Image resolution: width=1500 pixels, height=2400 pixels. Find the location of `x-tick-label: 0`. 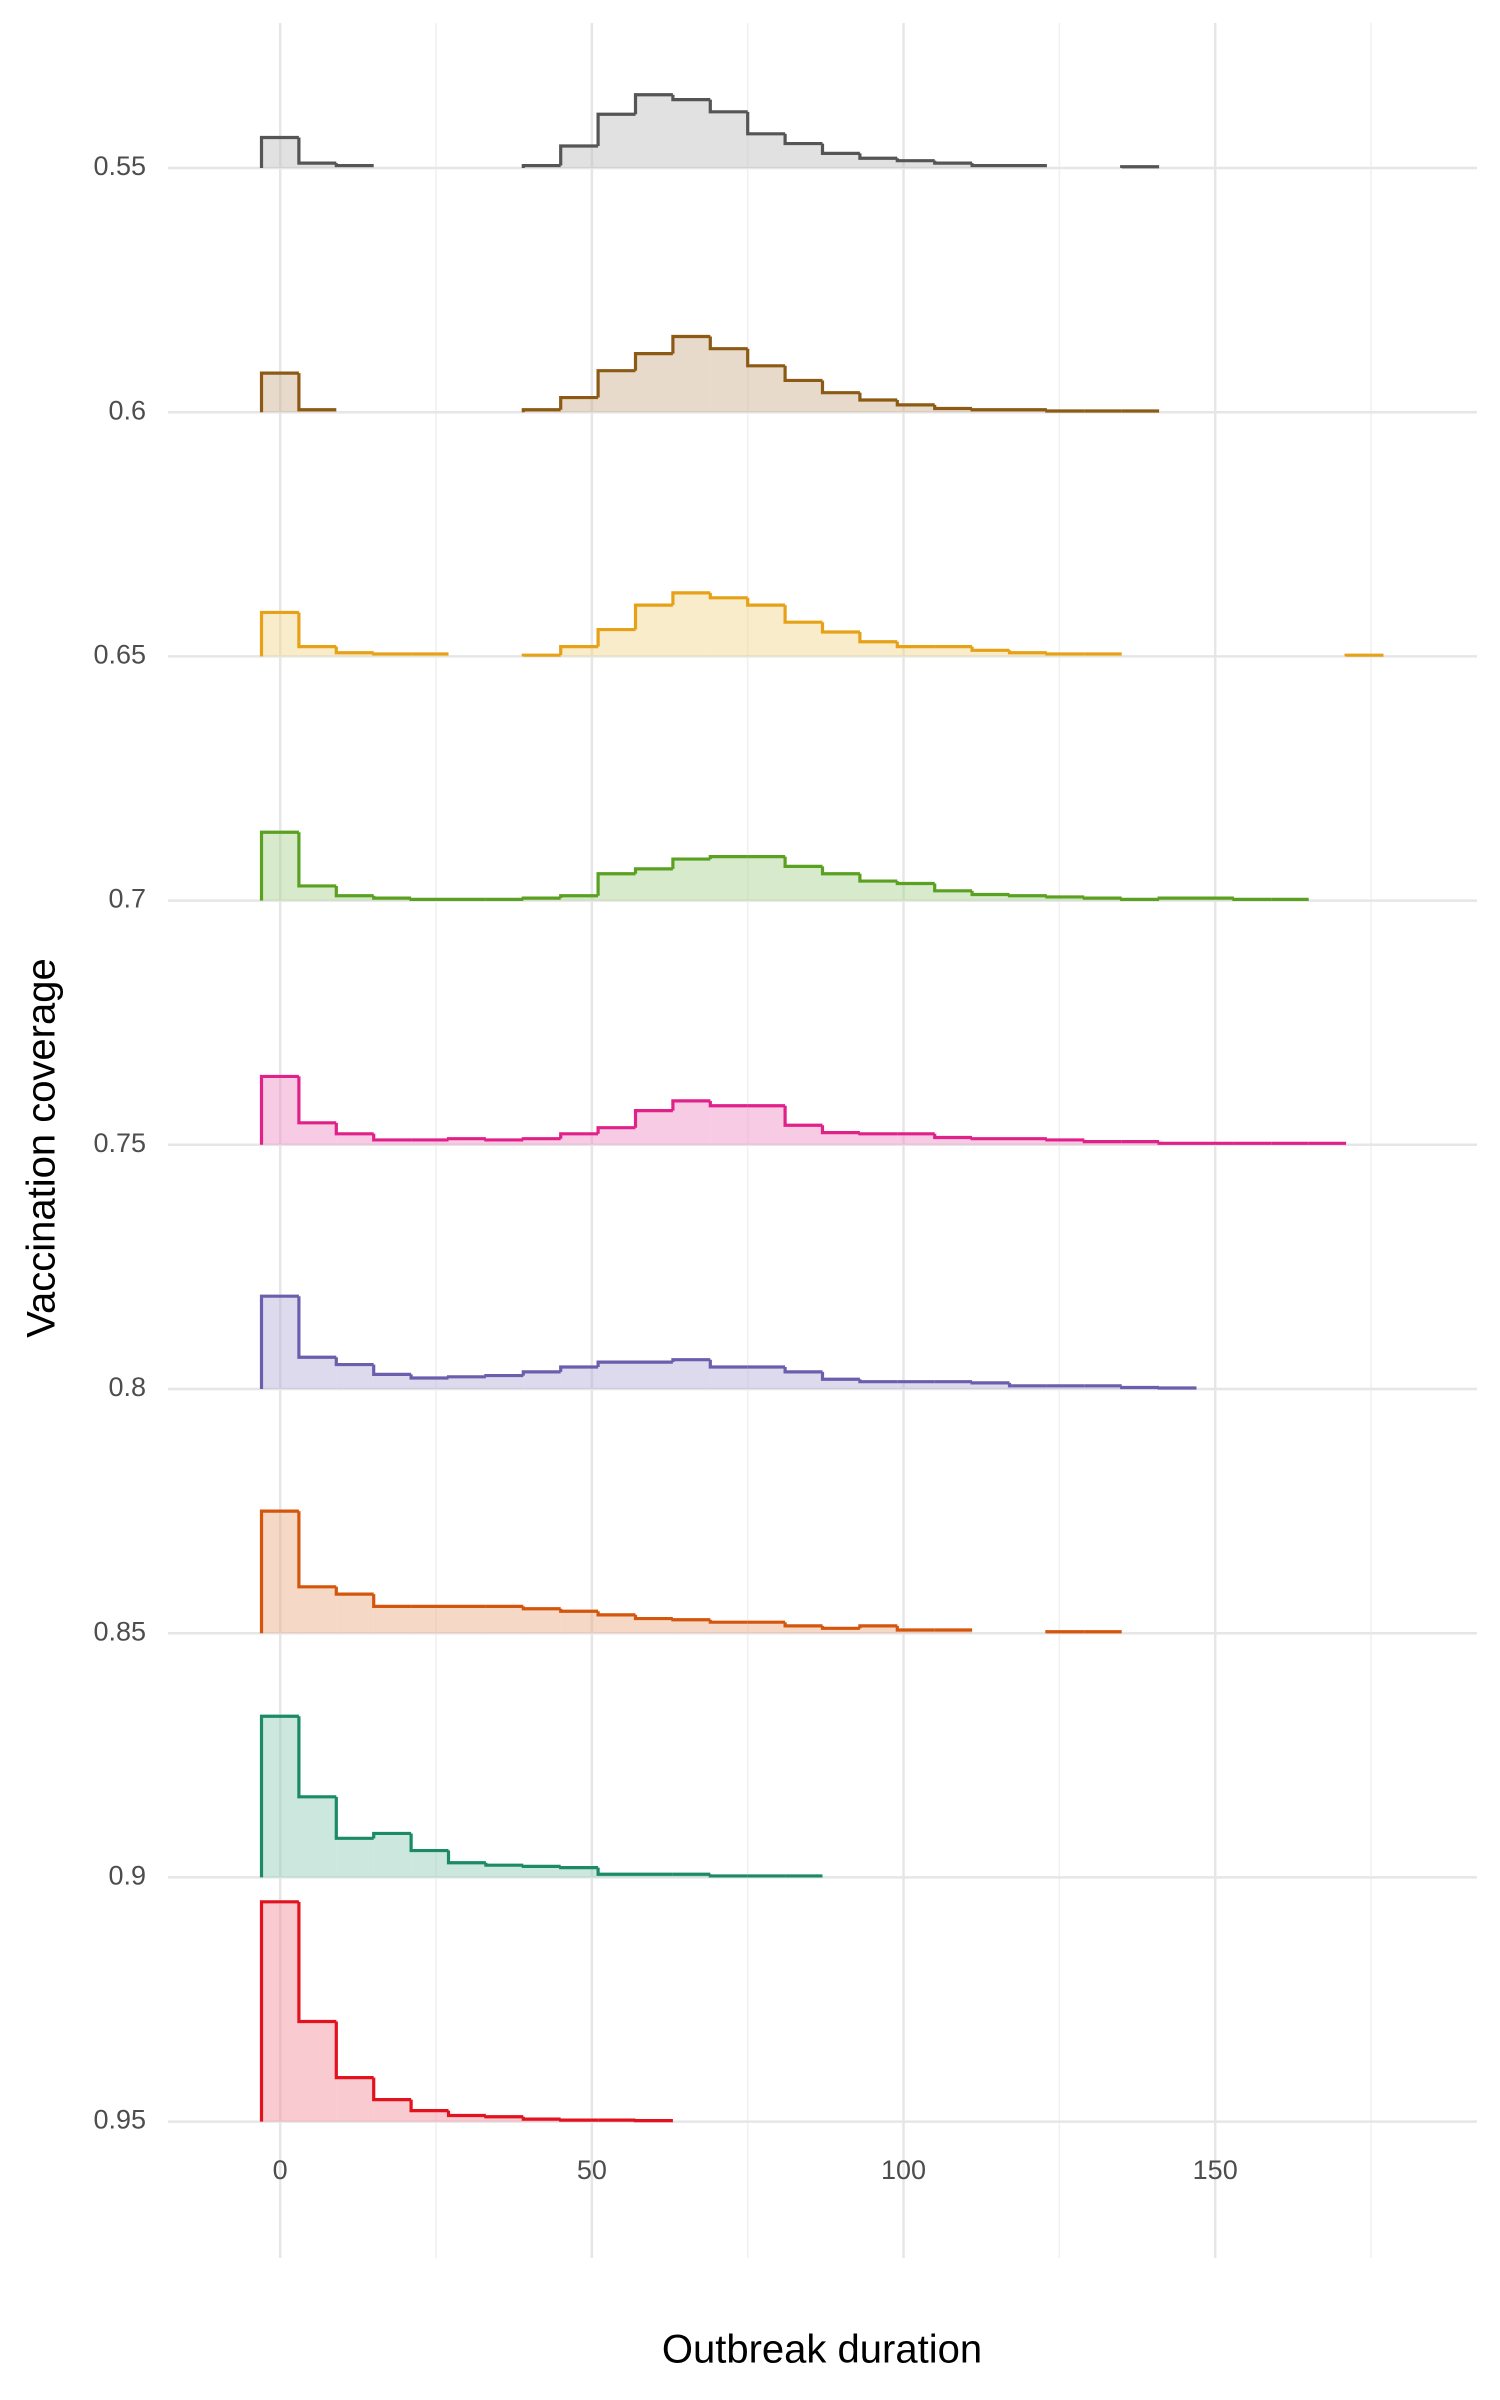

x-tick-label: 0 is located at coordinates (280, 2170).